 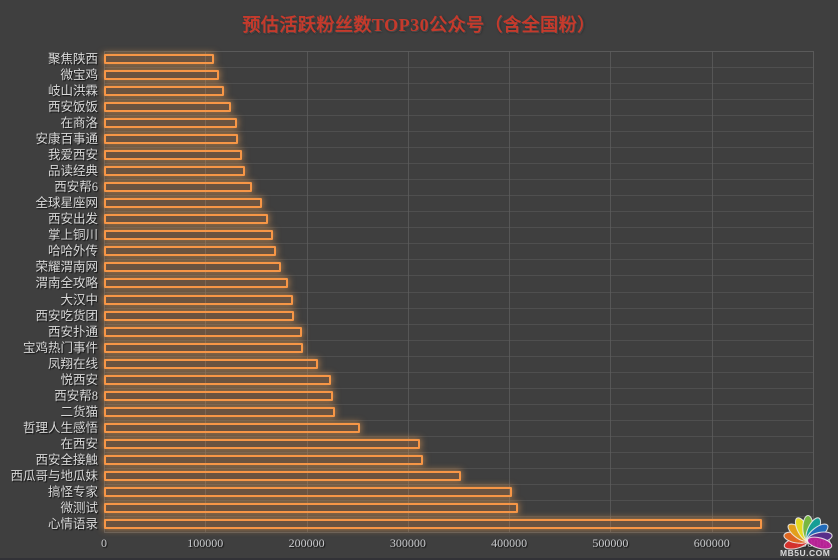 What do you see at coordinates (79, 507) in the screenshot?
I see `y-axis-label: 微测试` at bounding box center [79, 507].